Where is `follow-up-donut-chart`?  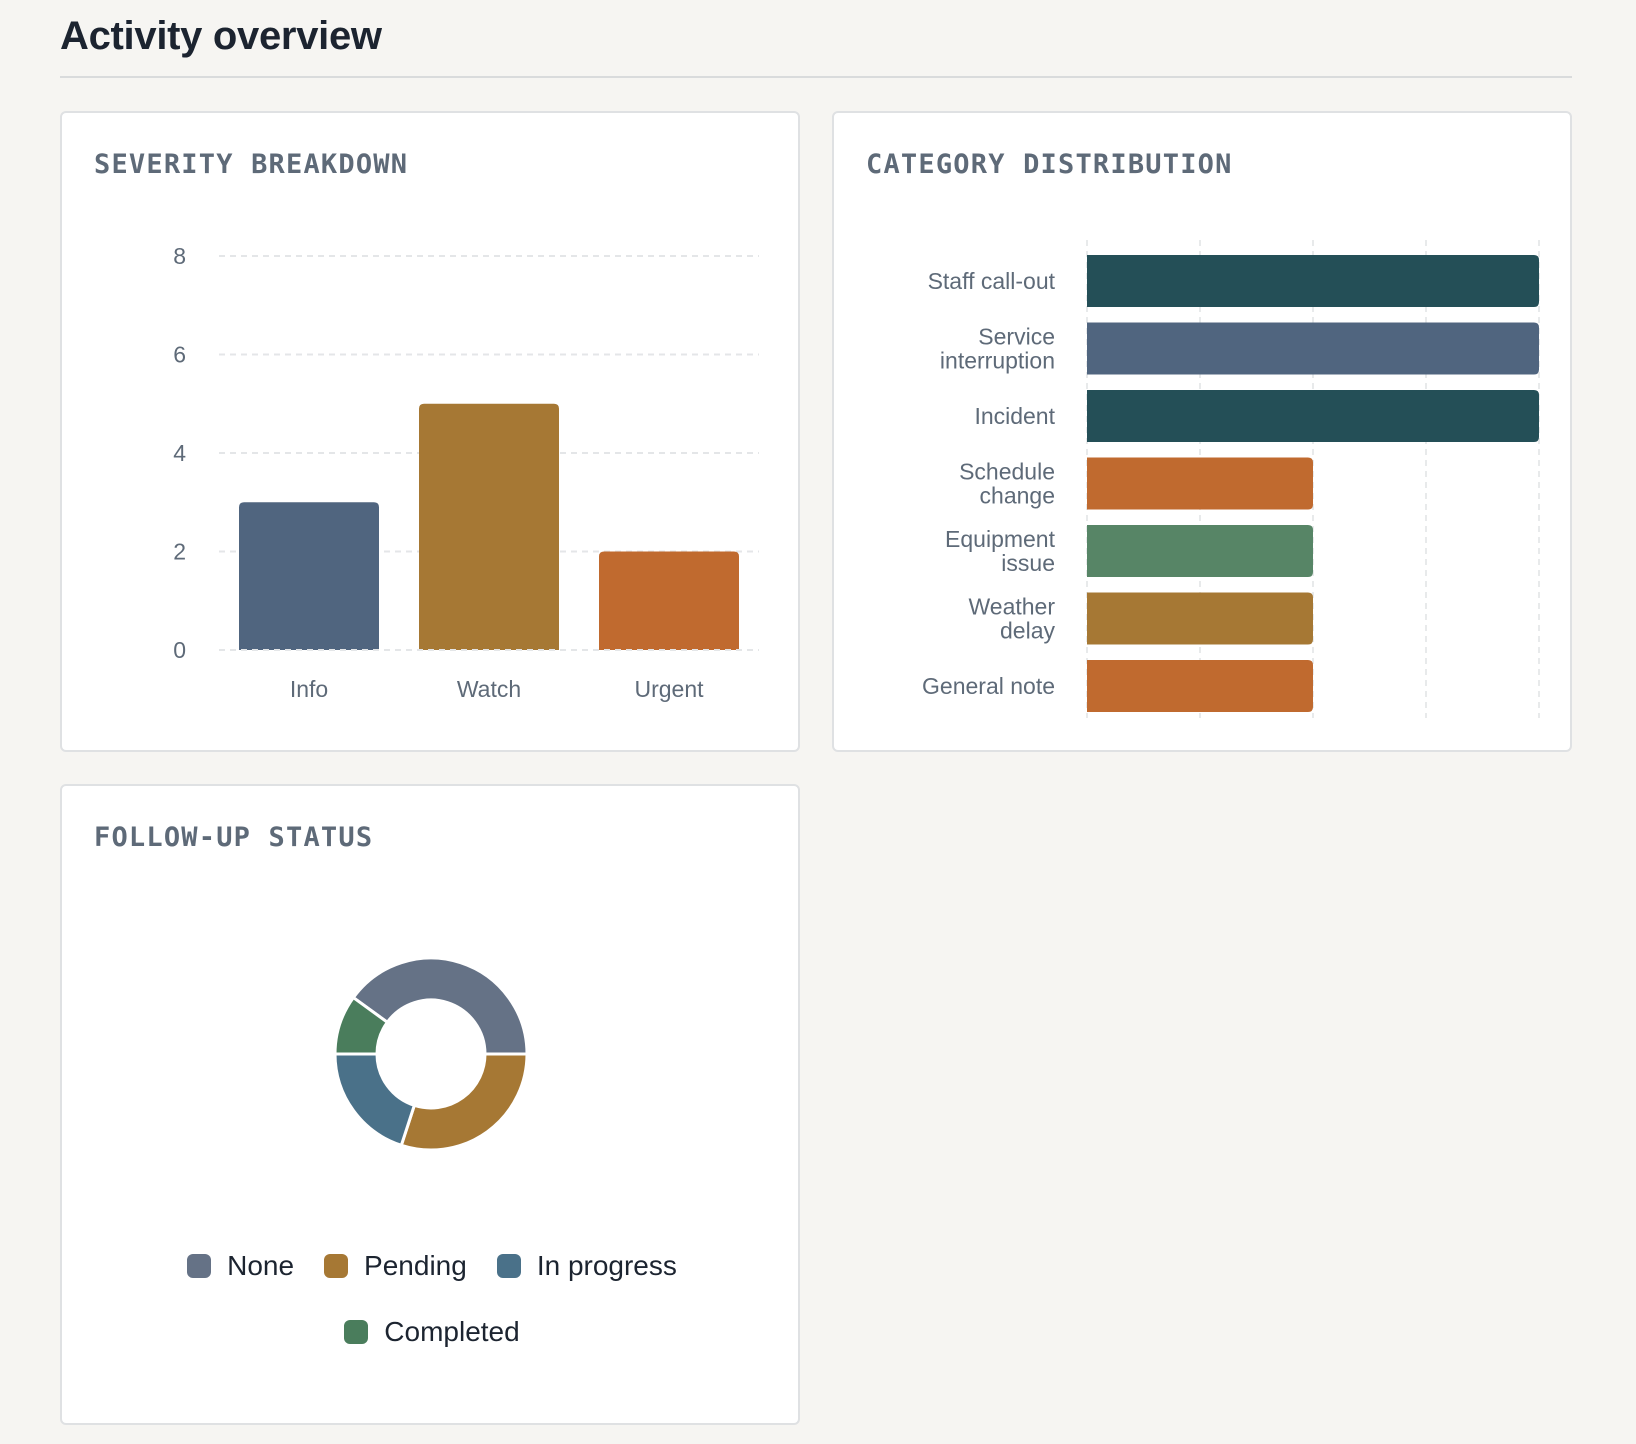
follow-up-donut-chart is located at coordinates (431, 1054).